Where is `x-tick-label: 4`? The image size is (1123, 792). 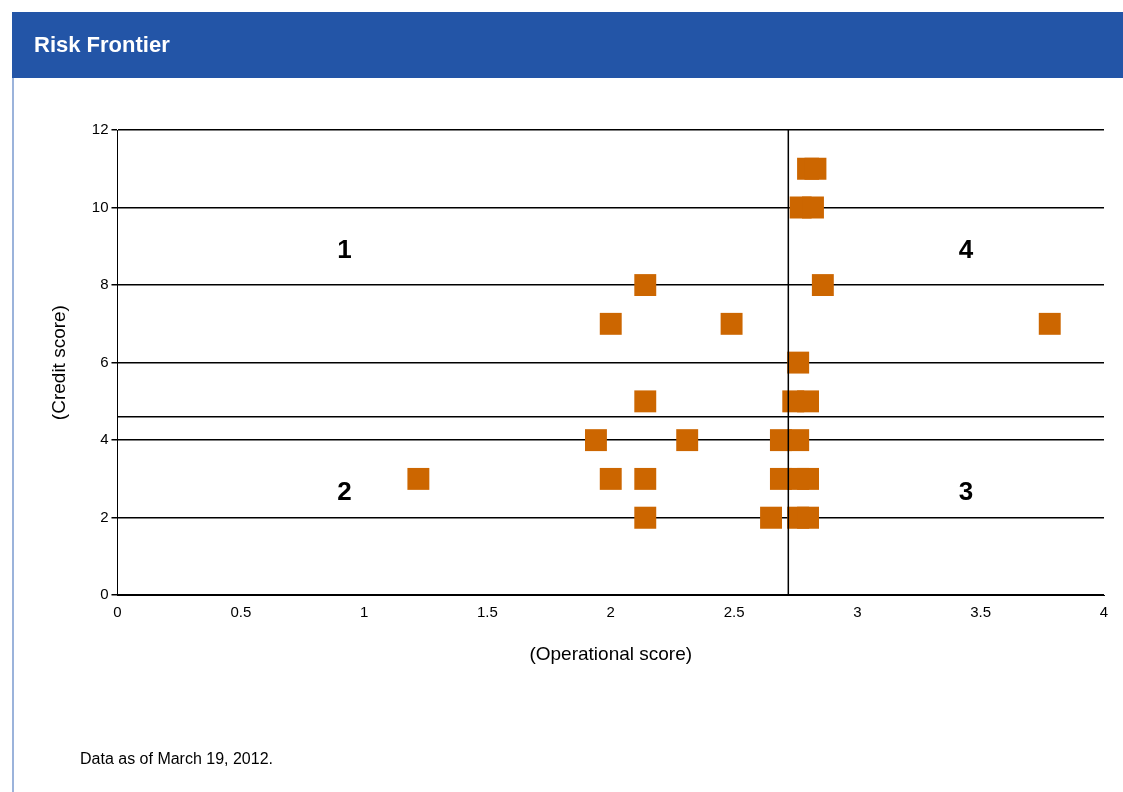 x-tick-label: 4 is located at coordinates (1104, 612).